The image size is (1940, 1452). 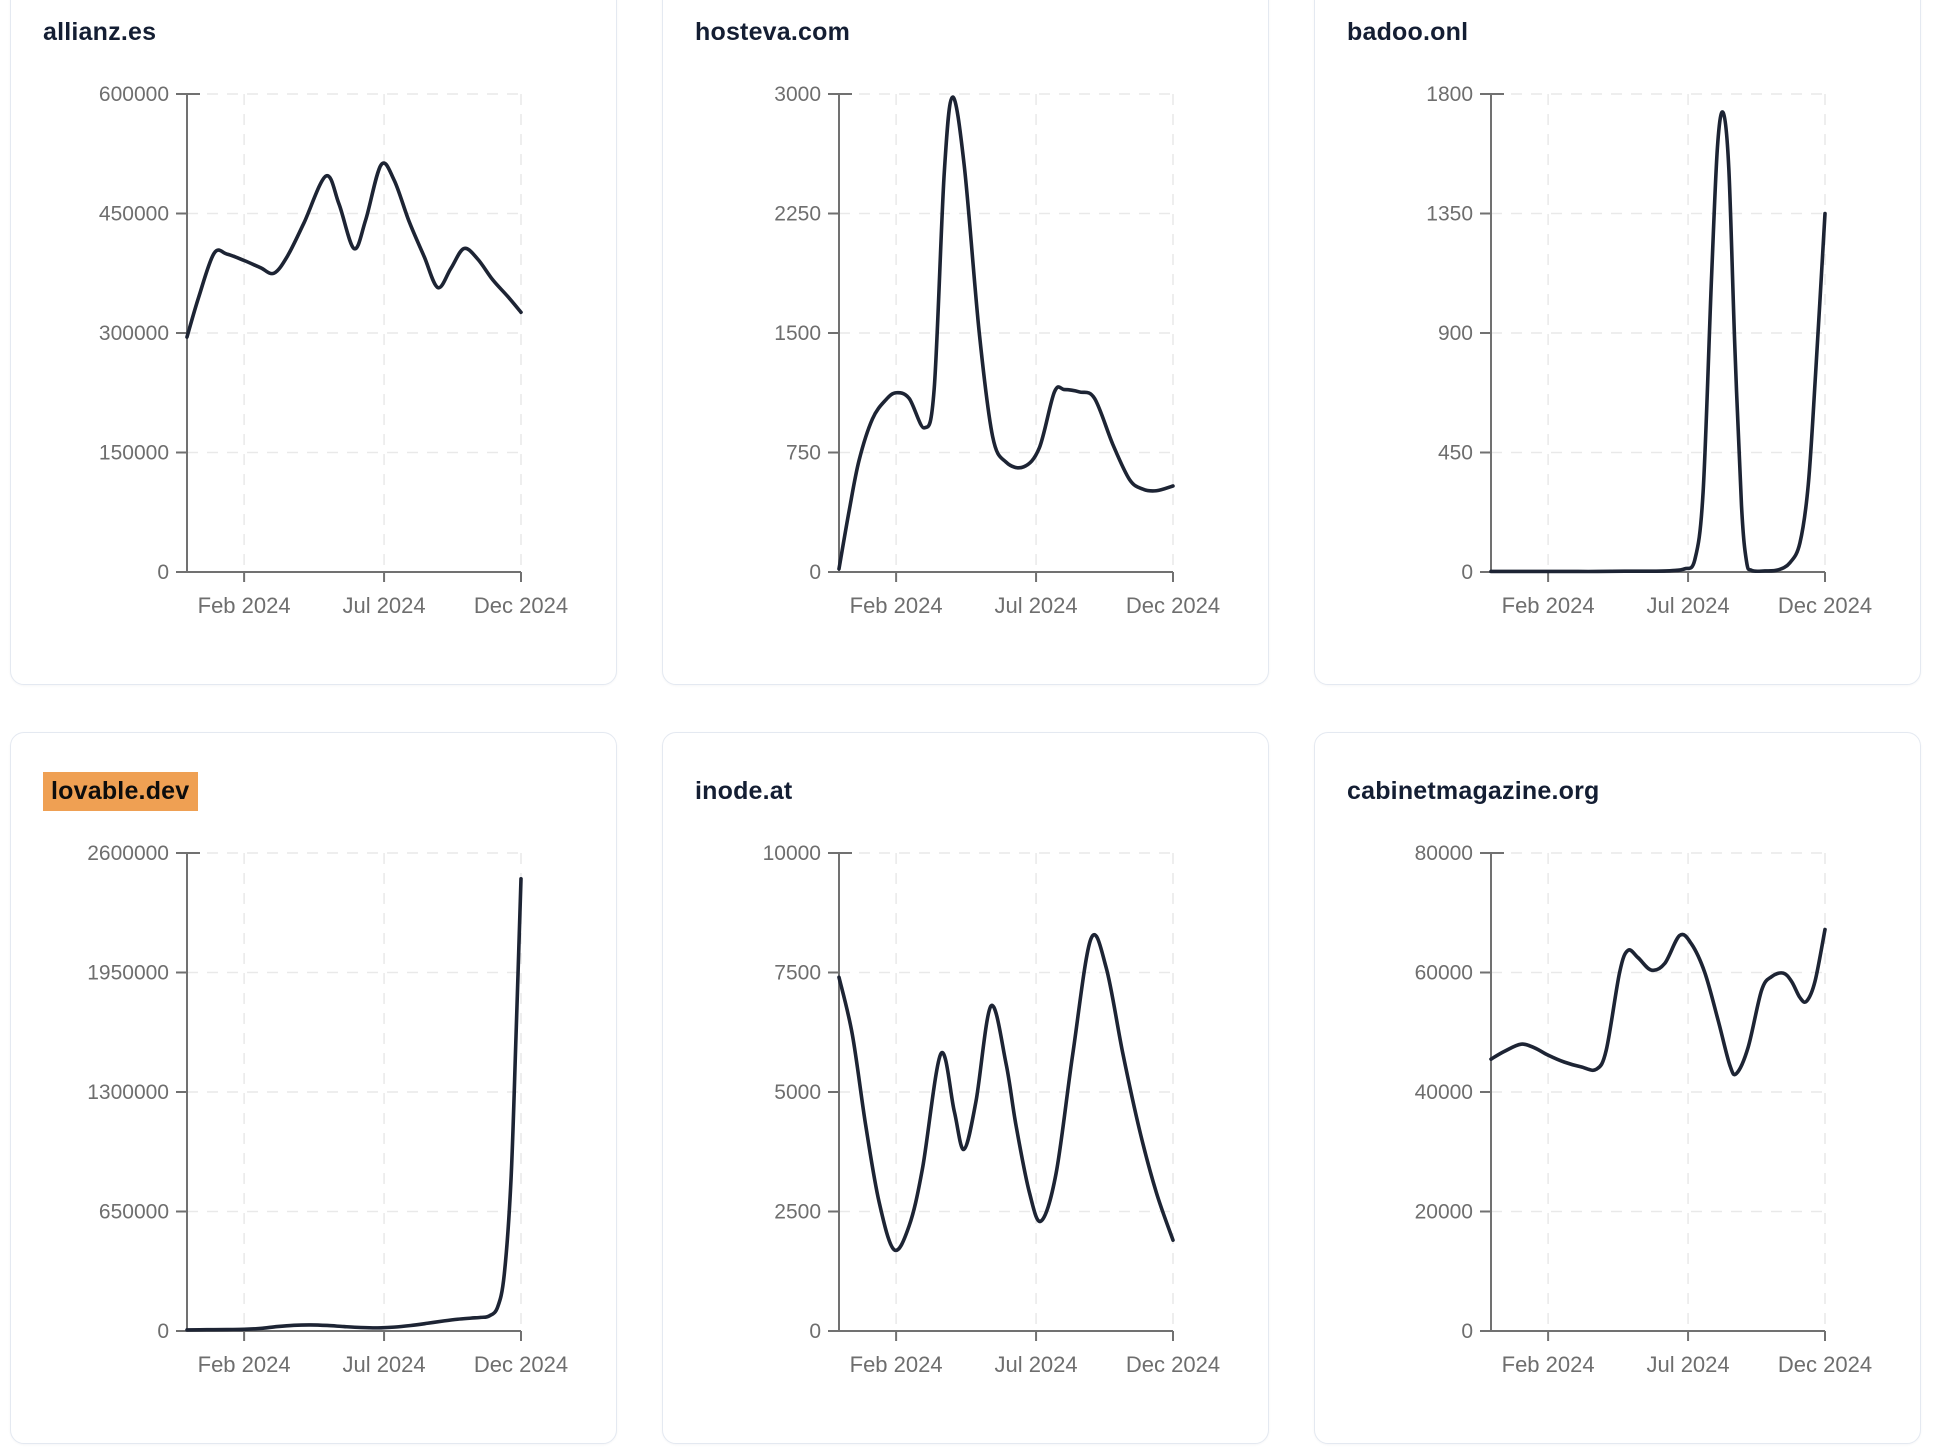 I want to click on y-tick-label: 150000, so click(x=134, y=453).